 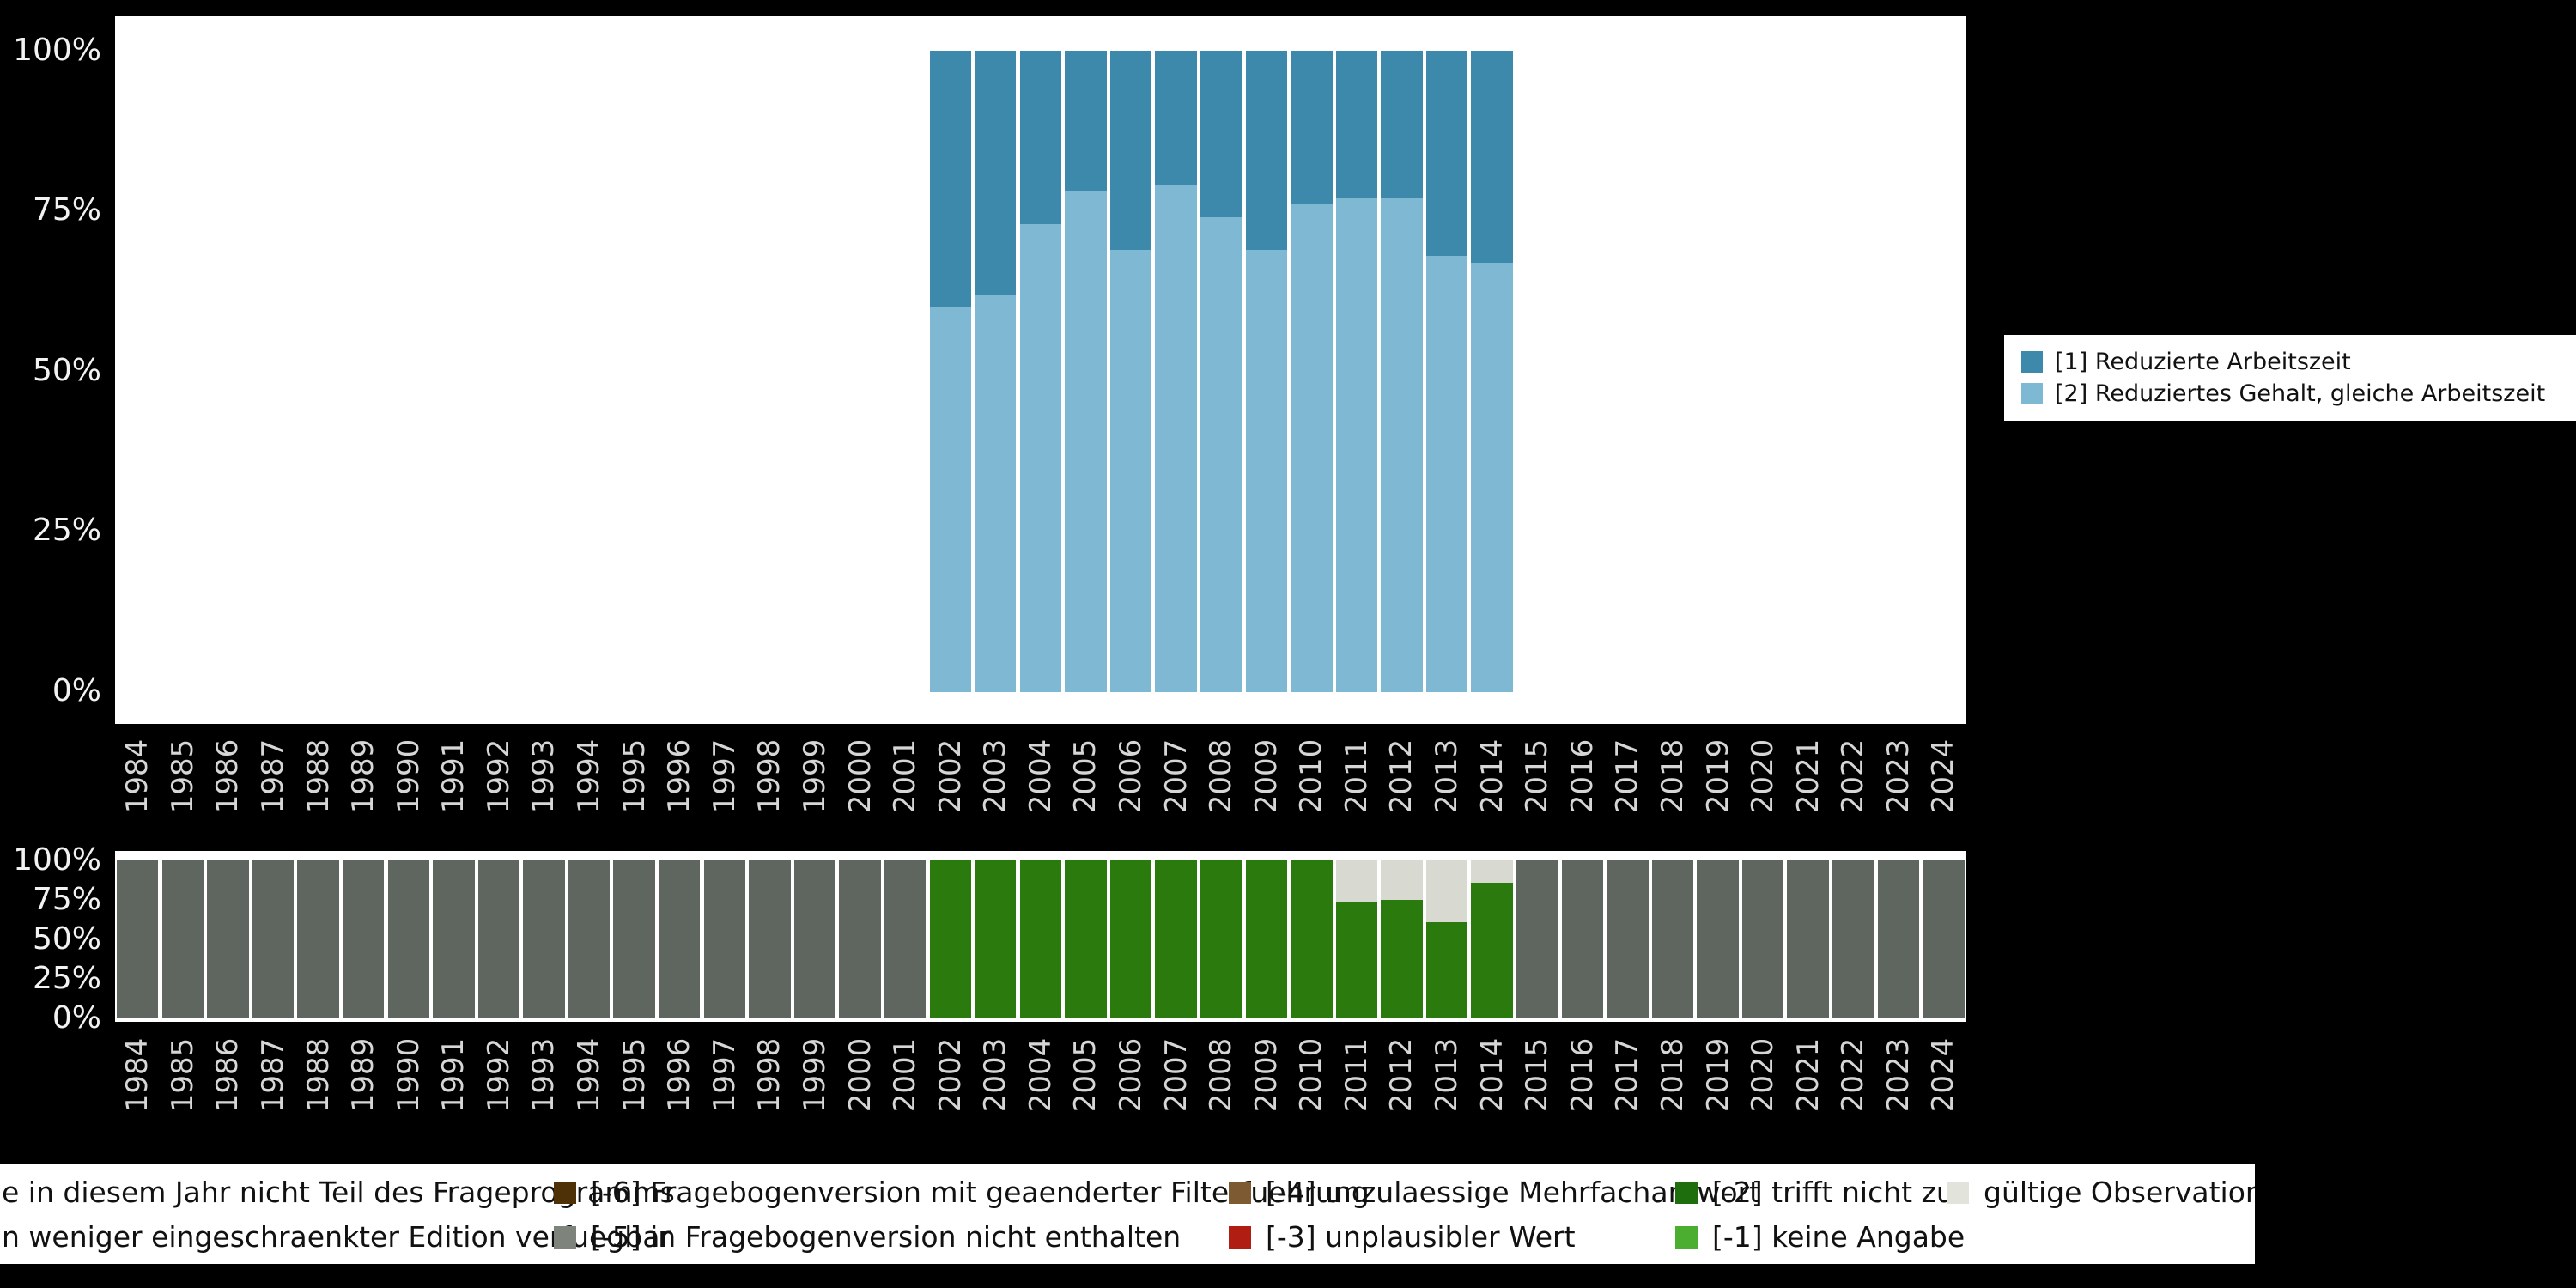 I want to click on bar-slot-2018, so click(x=1673, y=939).